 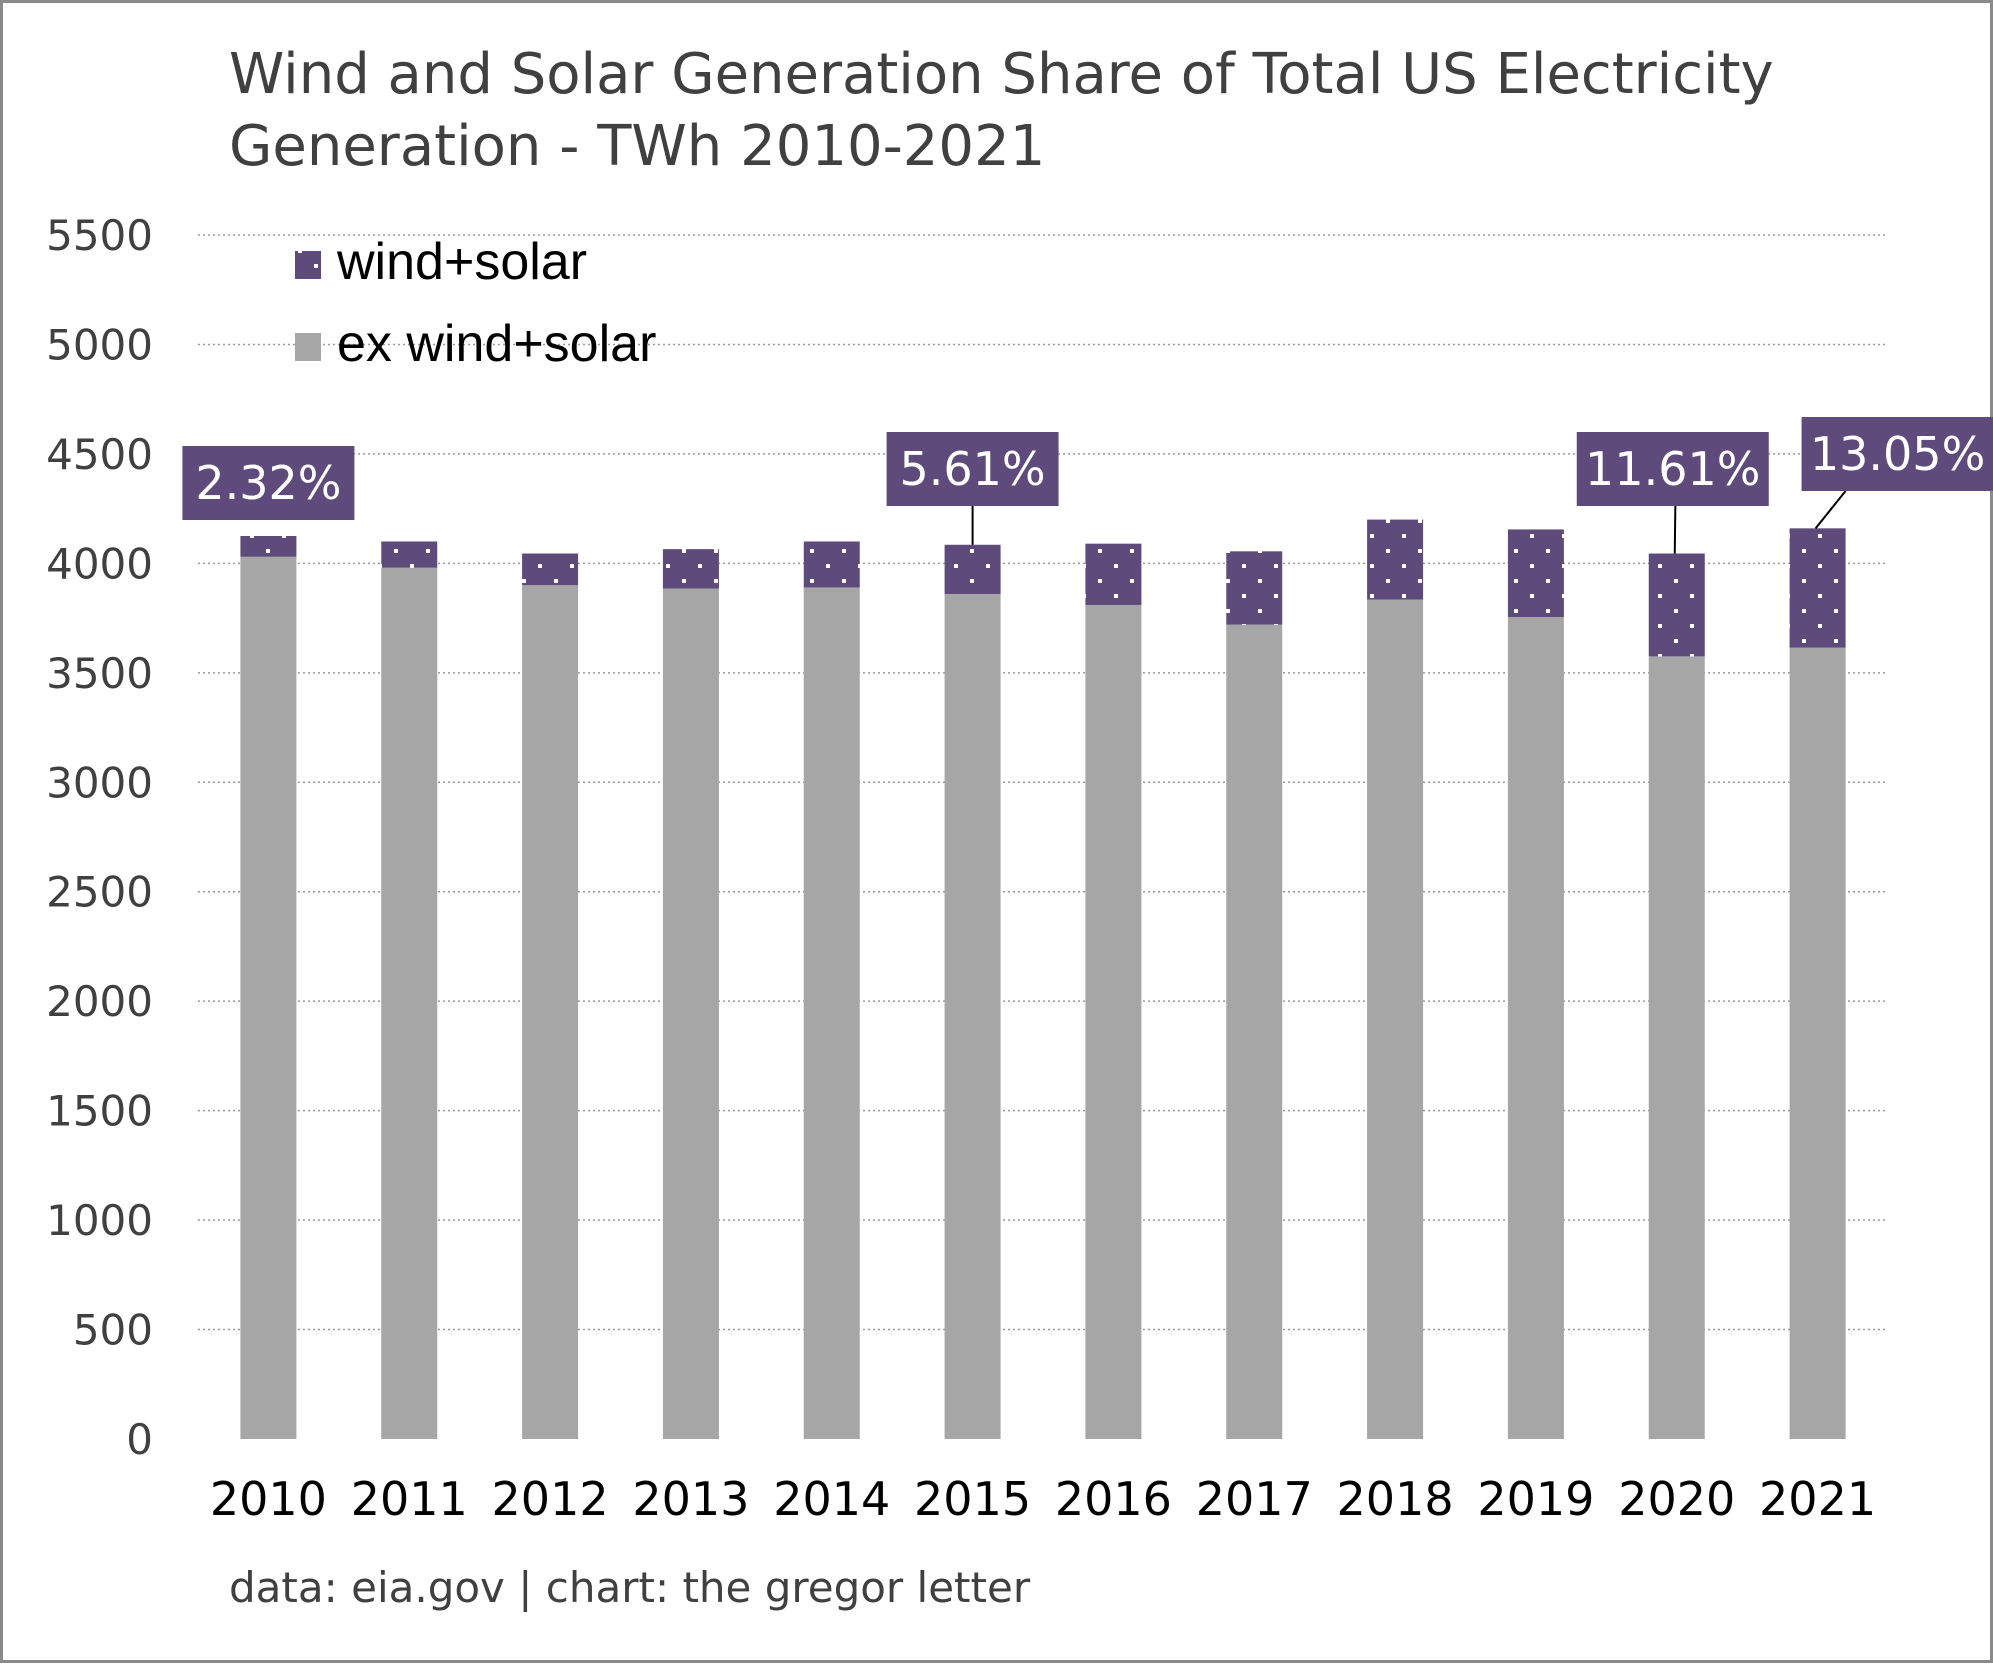 What do you see at coordinates (831, 1499) in the screenshot?
I see `x-category-label: 2014` at bounding box center [831, 1499].